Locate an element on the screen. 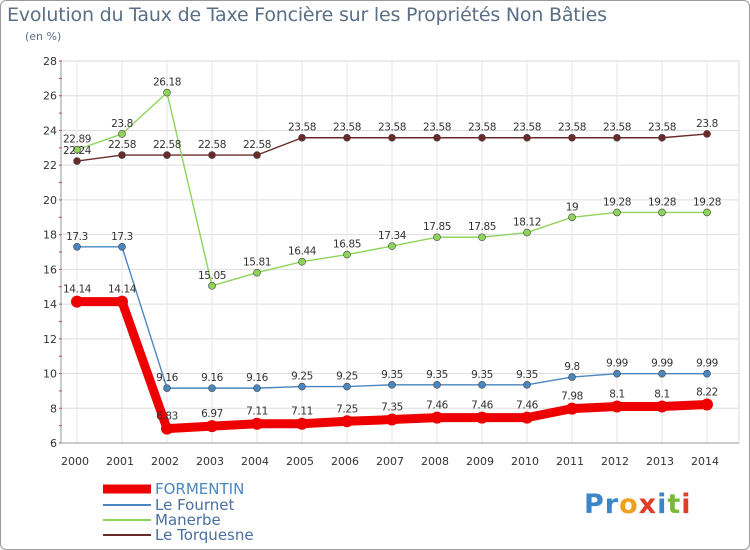  x-tick-label: 2006 is located at coordinates (345, 461).